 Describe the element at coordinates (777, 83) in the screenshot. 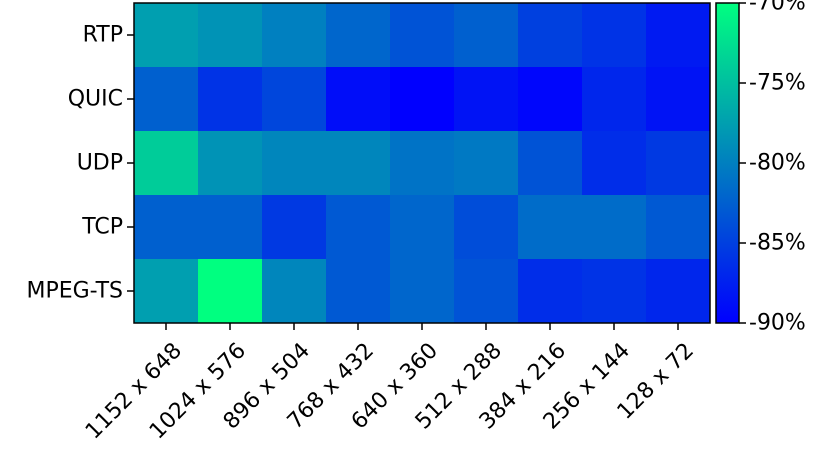

I see `colorbar-tick-label: -75%` at that location.